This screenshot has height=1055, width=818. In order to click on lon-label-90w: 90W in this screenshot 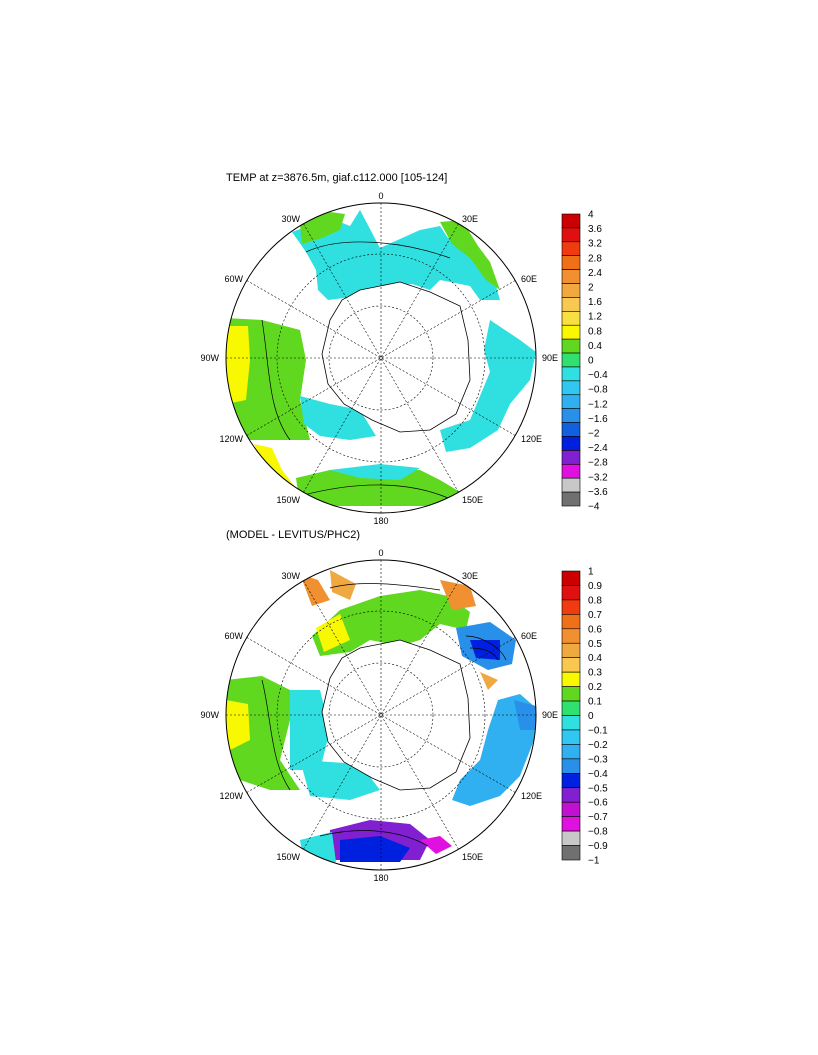, I will do `click(209, 358)`.